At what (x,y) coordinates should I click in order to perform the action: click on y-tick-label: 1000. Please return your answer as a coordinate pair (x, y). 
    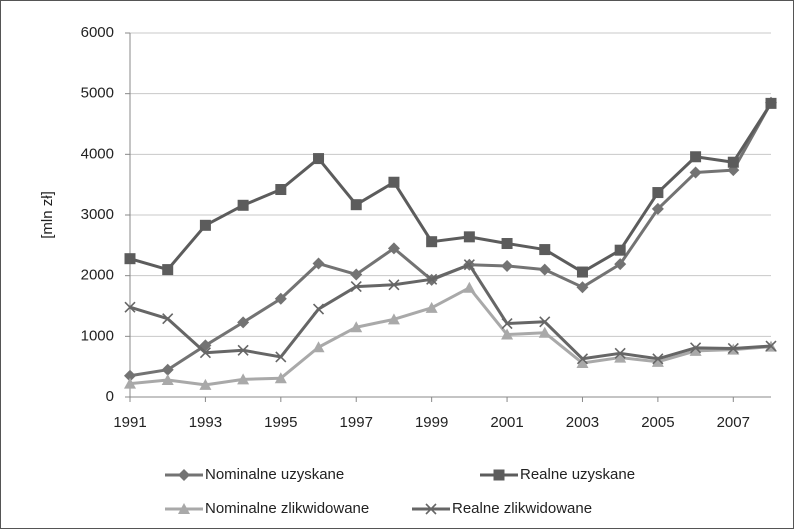
    Looking at the image, I should click on (97, 335).